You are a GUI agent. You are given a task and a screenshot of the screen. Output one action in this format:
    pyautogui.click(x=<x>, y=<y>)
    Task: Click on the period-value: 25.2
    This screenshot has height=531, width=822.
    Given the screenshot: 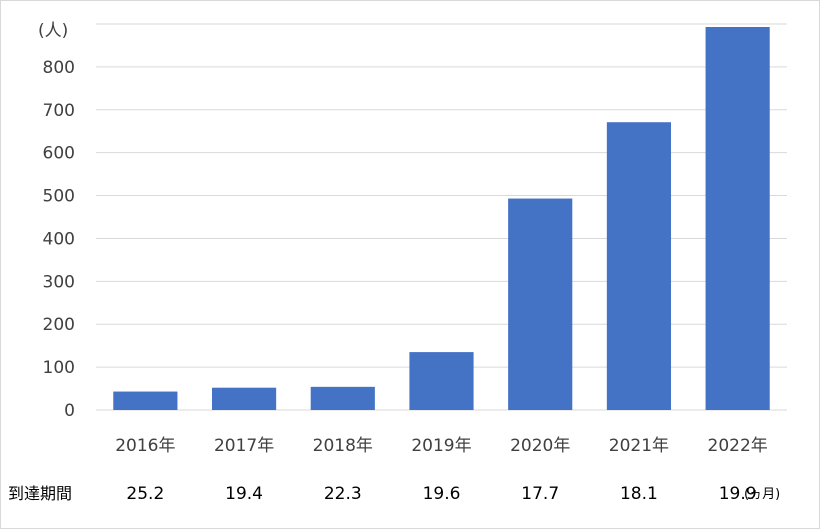 What is the action you would take?
    pyautogui.click(x=145, y=494)
    